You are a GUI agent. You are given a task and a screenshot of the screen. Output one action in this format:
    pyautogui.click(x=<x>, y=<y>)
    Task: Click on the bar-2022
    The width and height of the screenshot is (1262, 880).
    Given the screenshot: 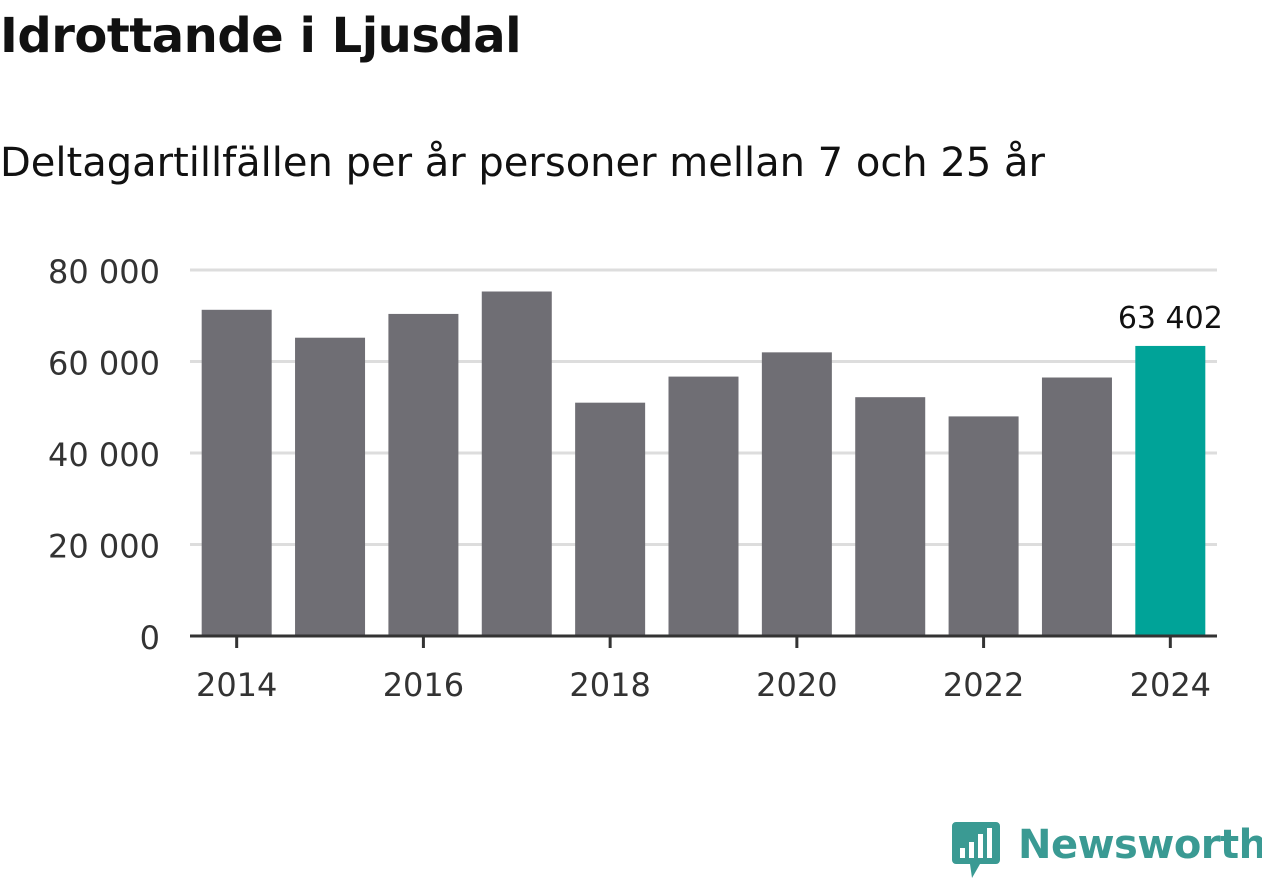 What is the action you would take?
    pyautogui.click(x=983, y=526)
    